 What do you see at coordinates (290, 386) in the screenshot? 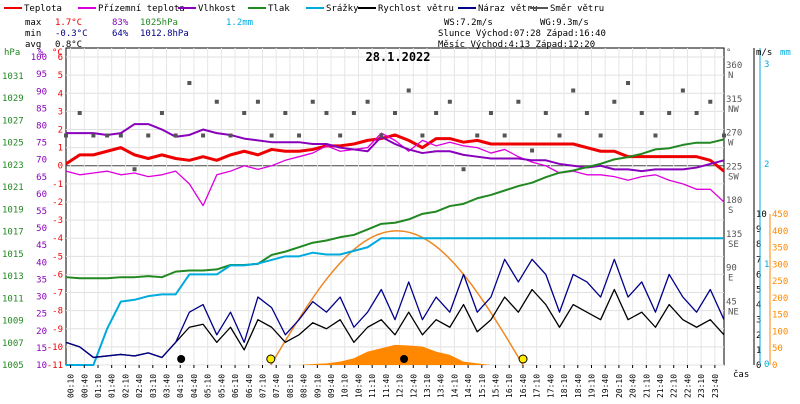
I see `tick-label-time: 08:10` at bounding box center [290, 386].